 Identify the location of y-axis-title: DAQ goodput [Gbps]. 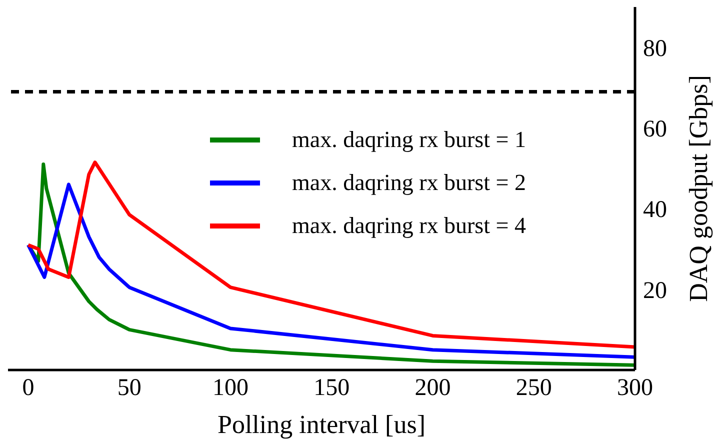
(699, 188).